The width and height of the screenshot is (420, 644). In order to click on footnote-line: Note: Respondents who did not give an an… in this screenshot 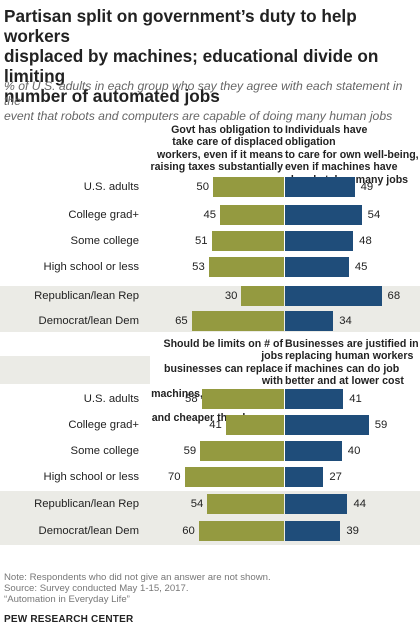, I will do `click(137, 577)`.